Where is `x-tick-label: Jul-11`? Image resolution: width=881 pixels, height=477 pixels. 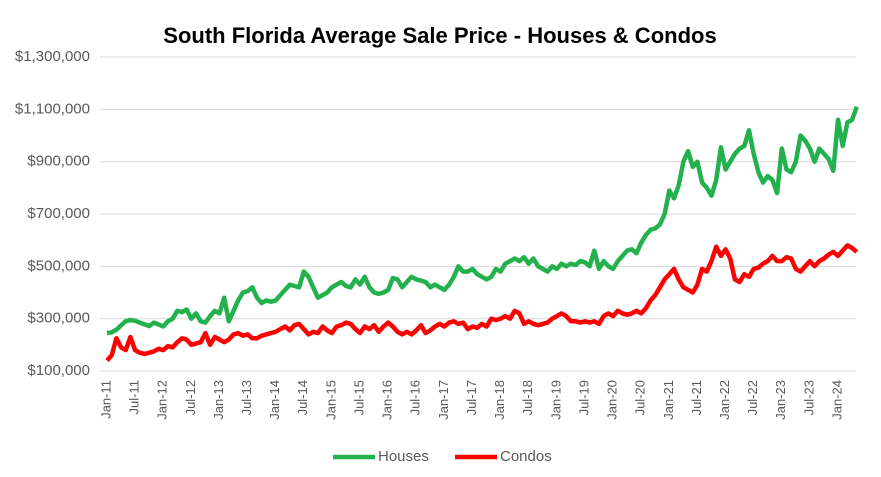
x-tick-label: Jul-11 is located at coordinates (134, 397).